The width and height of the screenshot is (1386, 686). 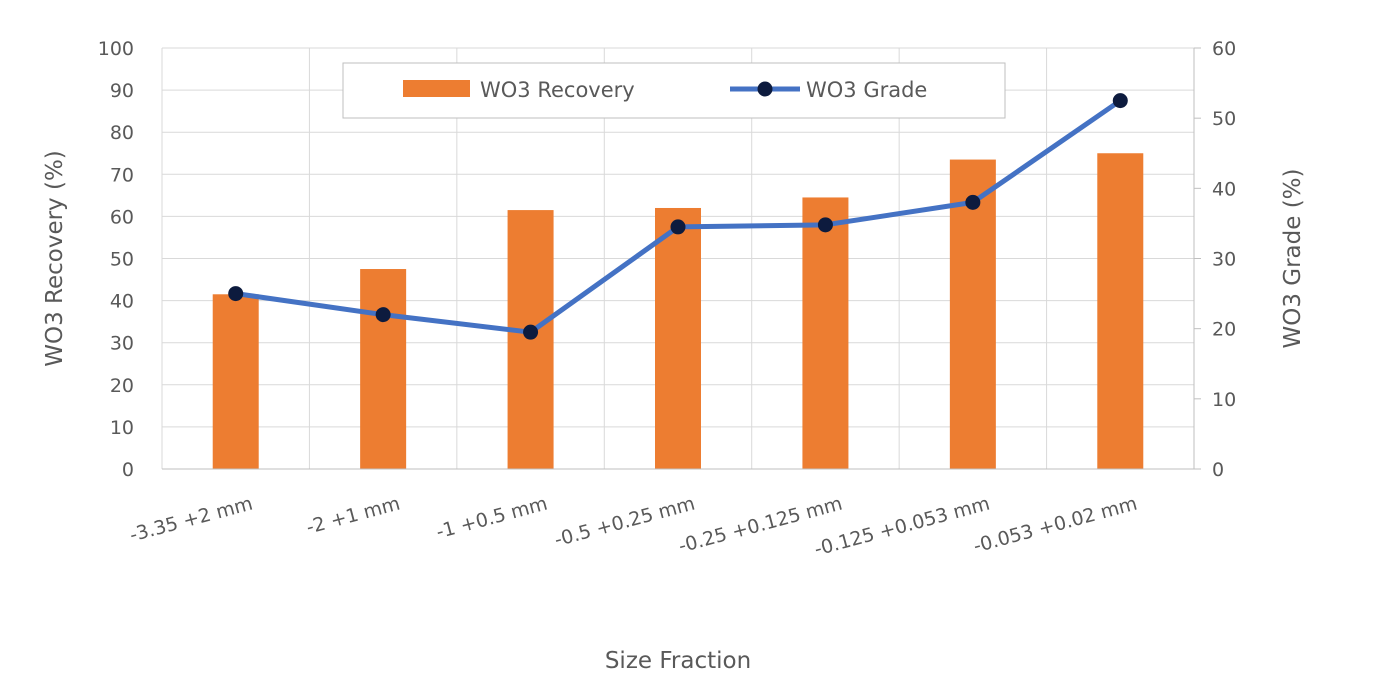 What do you see at coordinates (122, 344) in the screenshot?
I see `y-tick-label: 30` at bounding box center [122, 344].